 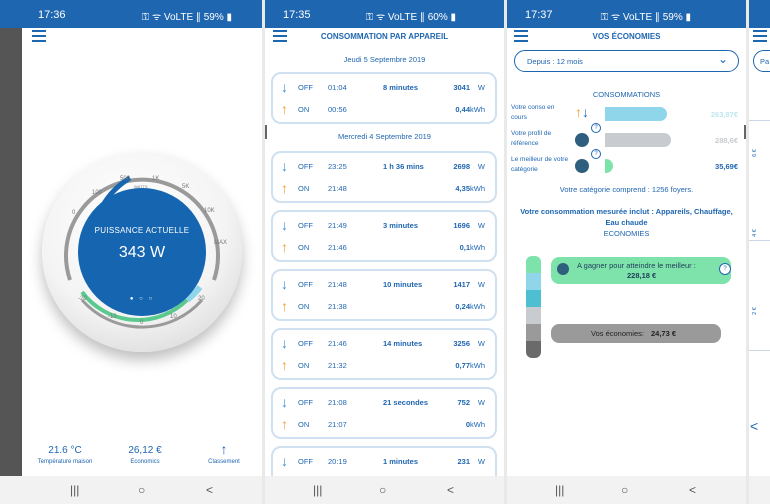 I want to click on time-value: 21:46, so click(x=337, y=343).